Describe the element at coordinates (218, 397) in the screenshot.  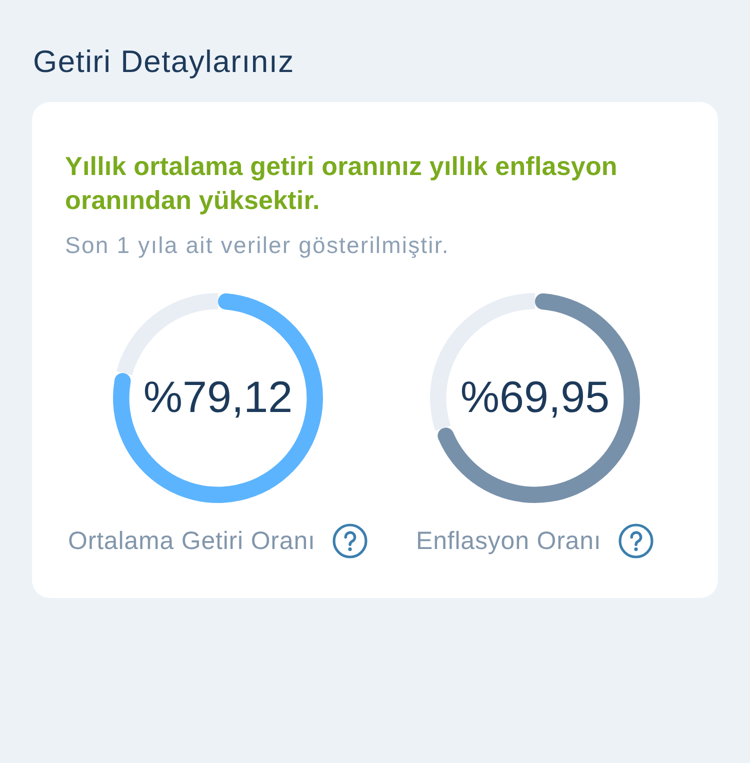
I see `data-label: %79,12` at that location.